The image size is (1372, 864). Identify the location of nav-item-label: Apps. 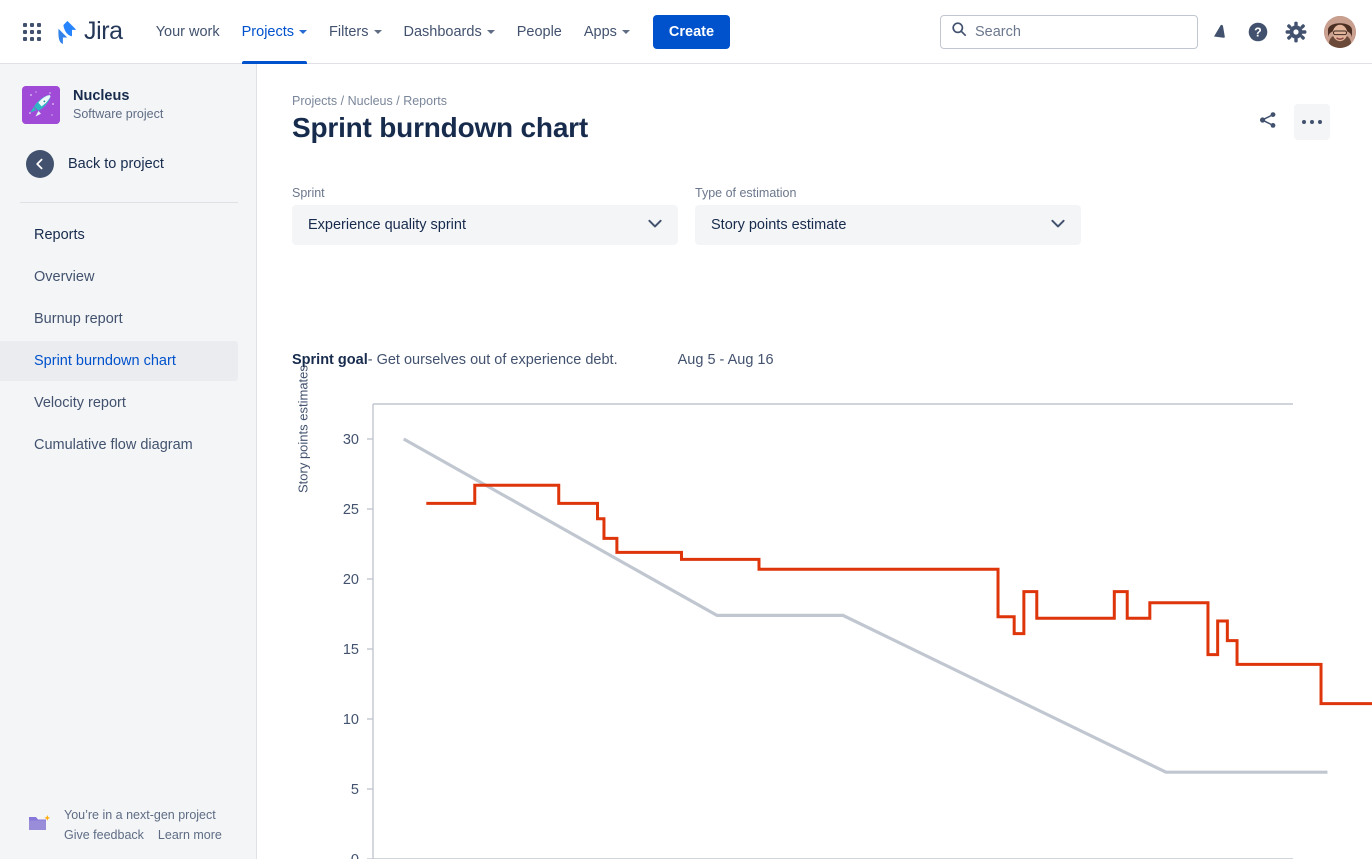
(600, 31).